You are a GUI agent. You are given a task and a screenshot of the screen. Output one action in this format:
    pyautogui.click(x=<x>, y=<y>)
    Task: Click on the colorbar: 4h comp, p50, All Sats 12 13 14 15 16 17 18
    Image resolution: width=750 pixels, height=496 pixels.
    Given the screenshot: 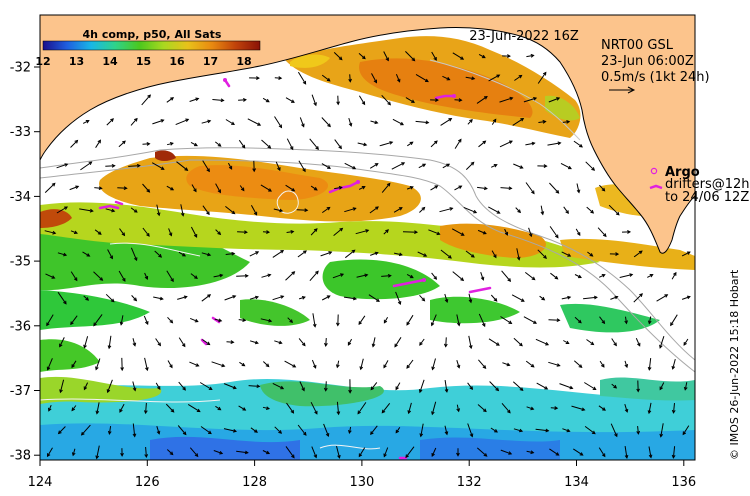 What is the action you would take?
    pyautogui.click(x=148, y=48)
    